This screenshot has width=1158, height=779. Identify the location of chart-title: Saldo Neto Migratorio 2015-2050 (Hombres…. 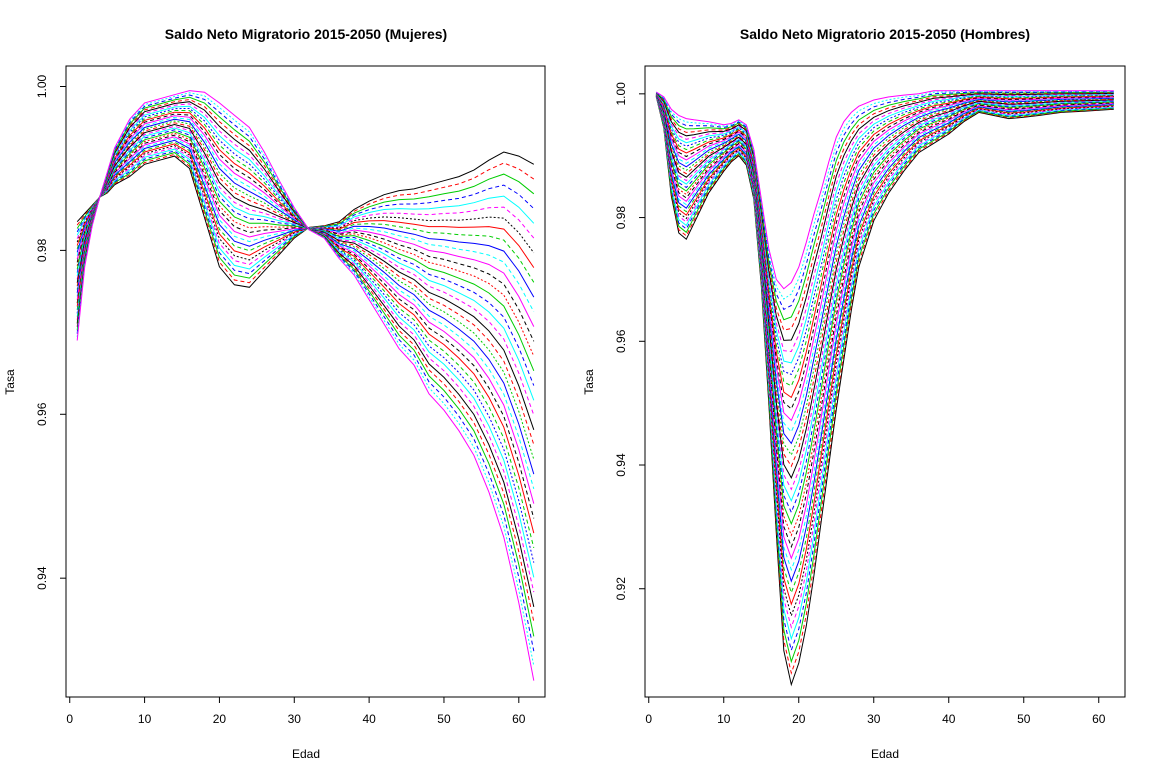
(885, 34).